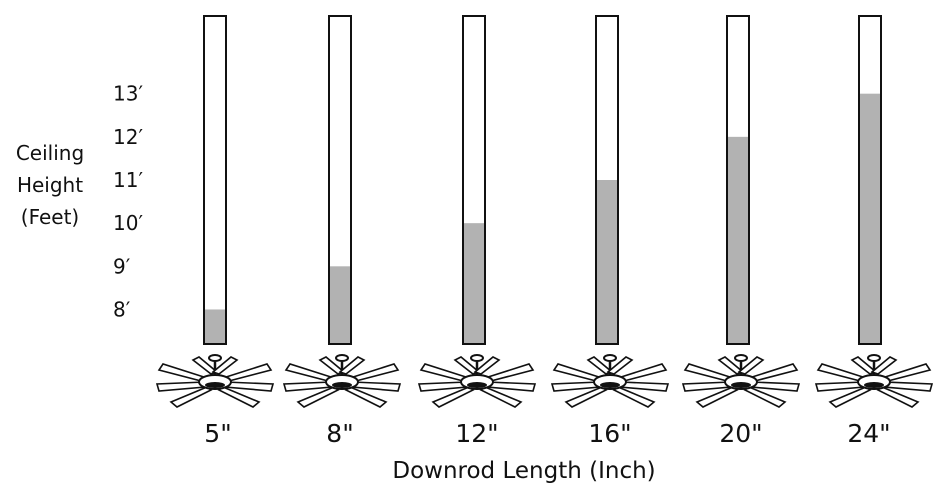 The width and height of the screenshot is (940, 495). I want to click on x-tick-label-5: 24", so click(868, 433).